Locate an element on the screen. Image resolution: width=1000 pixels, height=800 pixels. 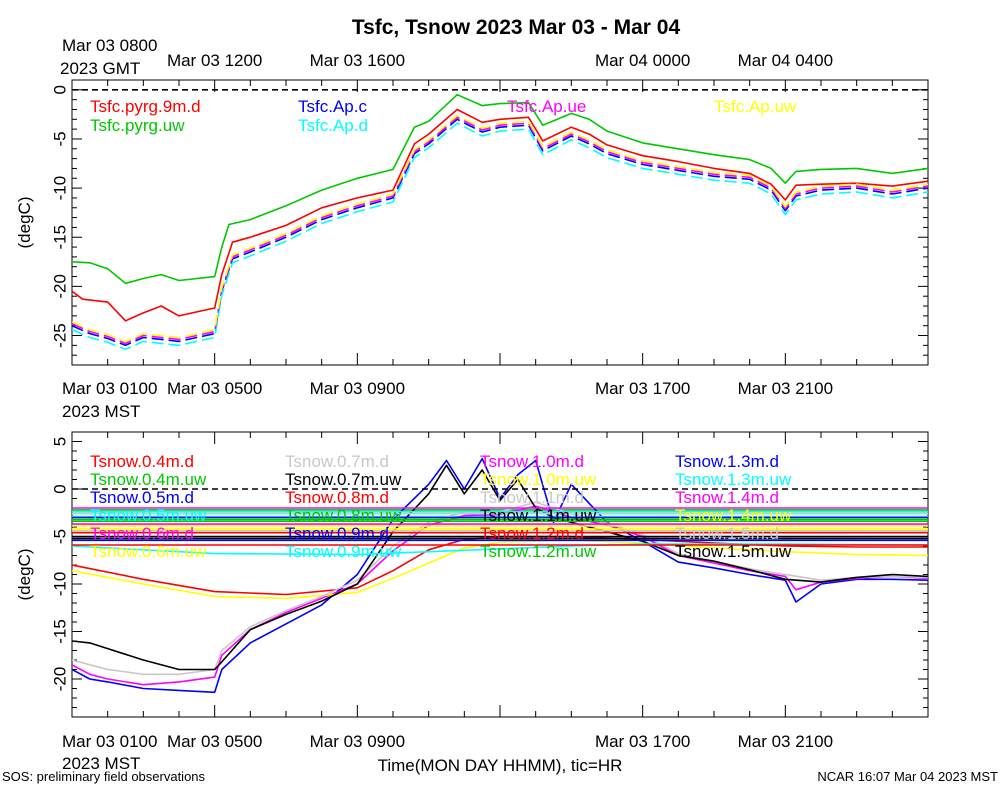
legend-entry: Tsnow.1.5m.d is located at coordinates (727, 533).